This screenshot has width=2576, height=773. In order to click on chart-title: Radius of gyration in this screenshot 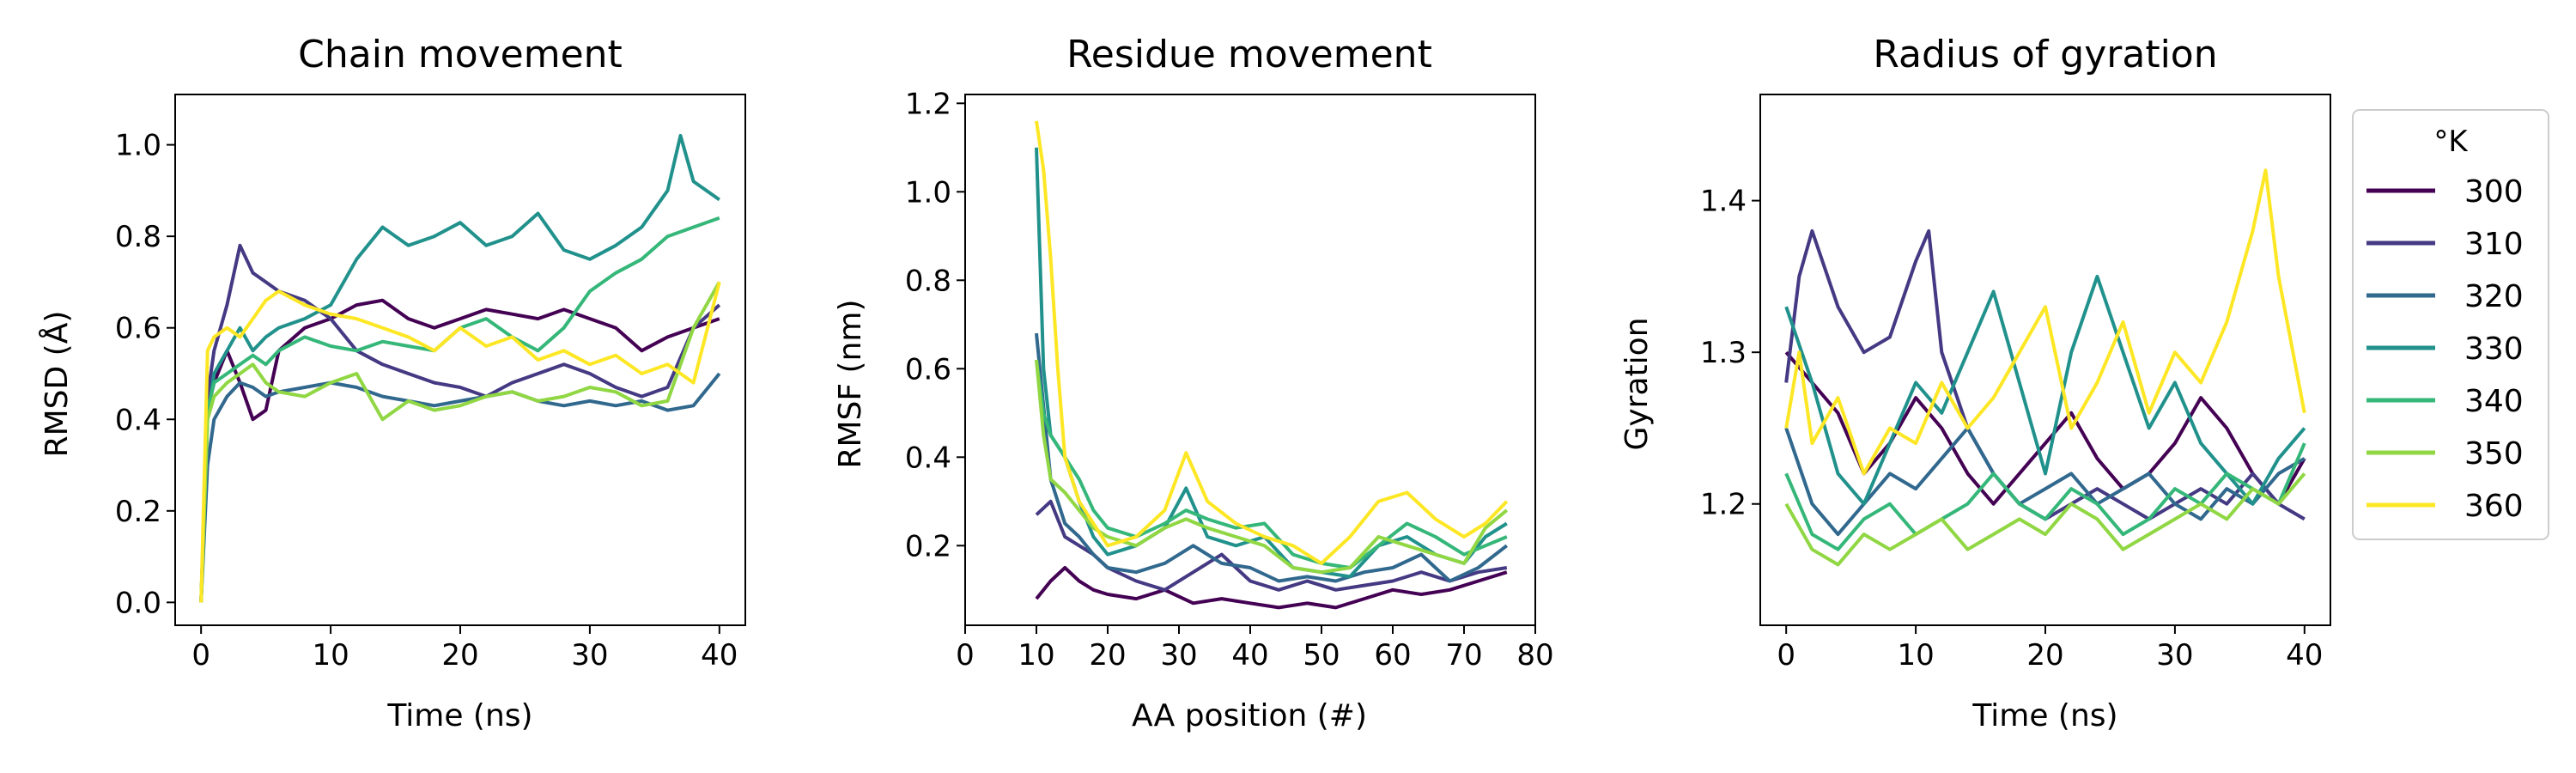, I will do `click(2045, 55)`.